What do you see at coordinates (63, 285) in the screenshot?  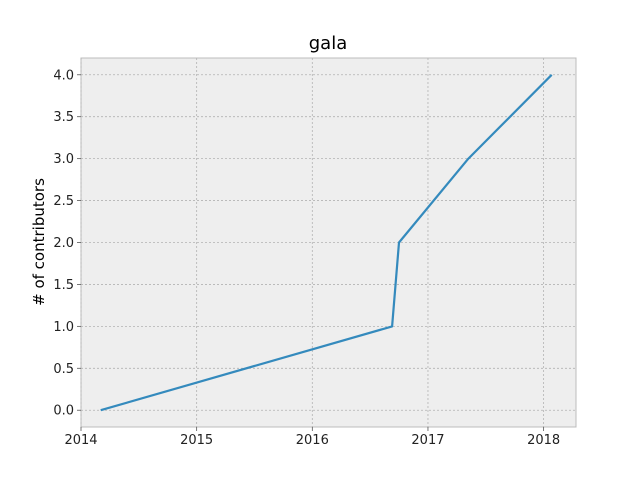 I see `y-tick-label: 1.5` at bounding box center [63, 285].